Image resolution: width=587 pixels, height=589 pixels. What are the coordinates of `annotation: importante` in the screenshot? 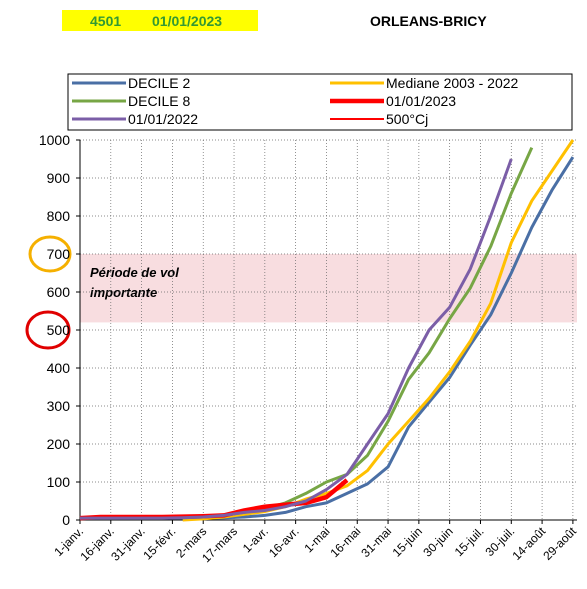 It's located at (123, 292).